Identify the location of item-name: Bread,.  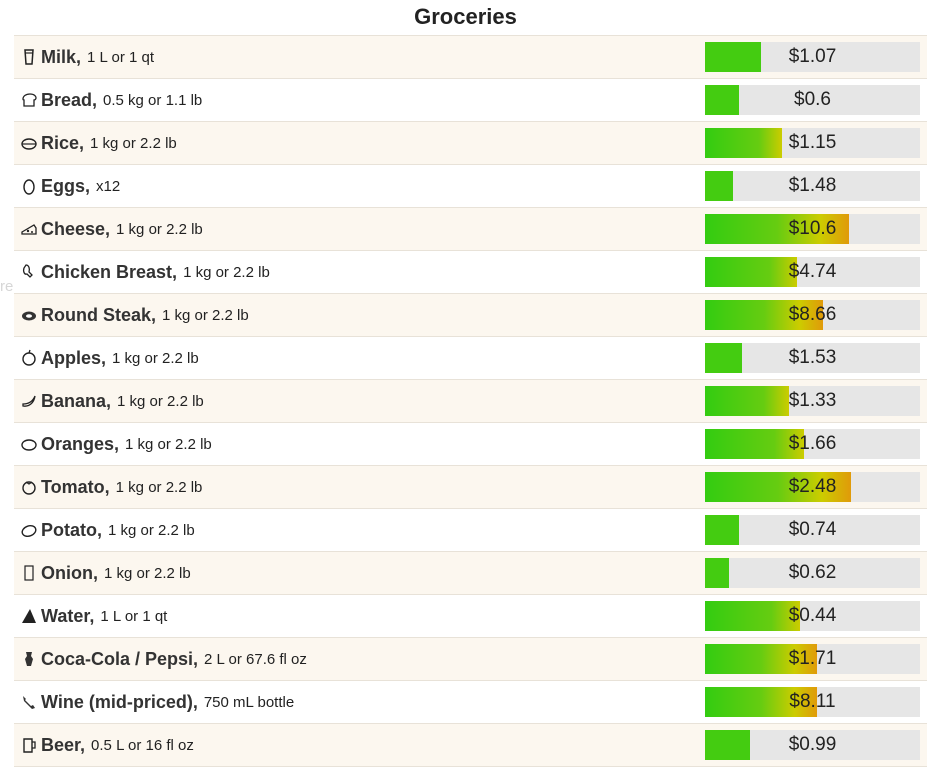
(69, 99).